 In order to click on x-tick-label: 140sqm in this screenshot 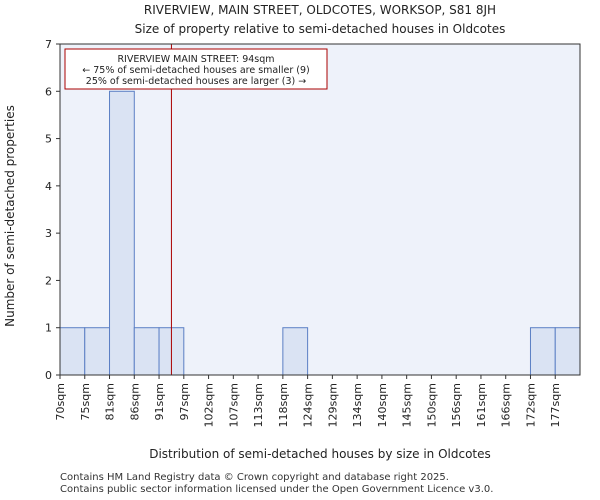, I will do `click(382, 405)`.